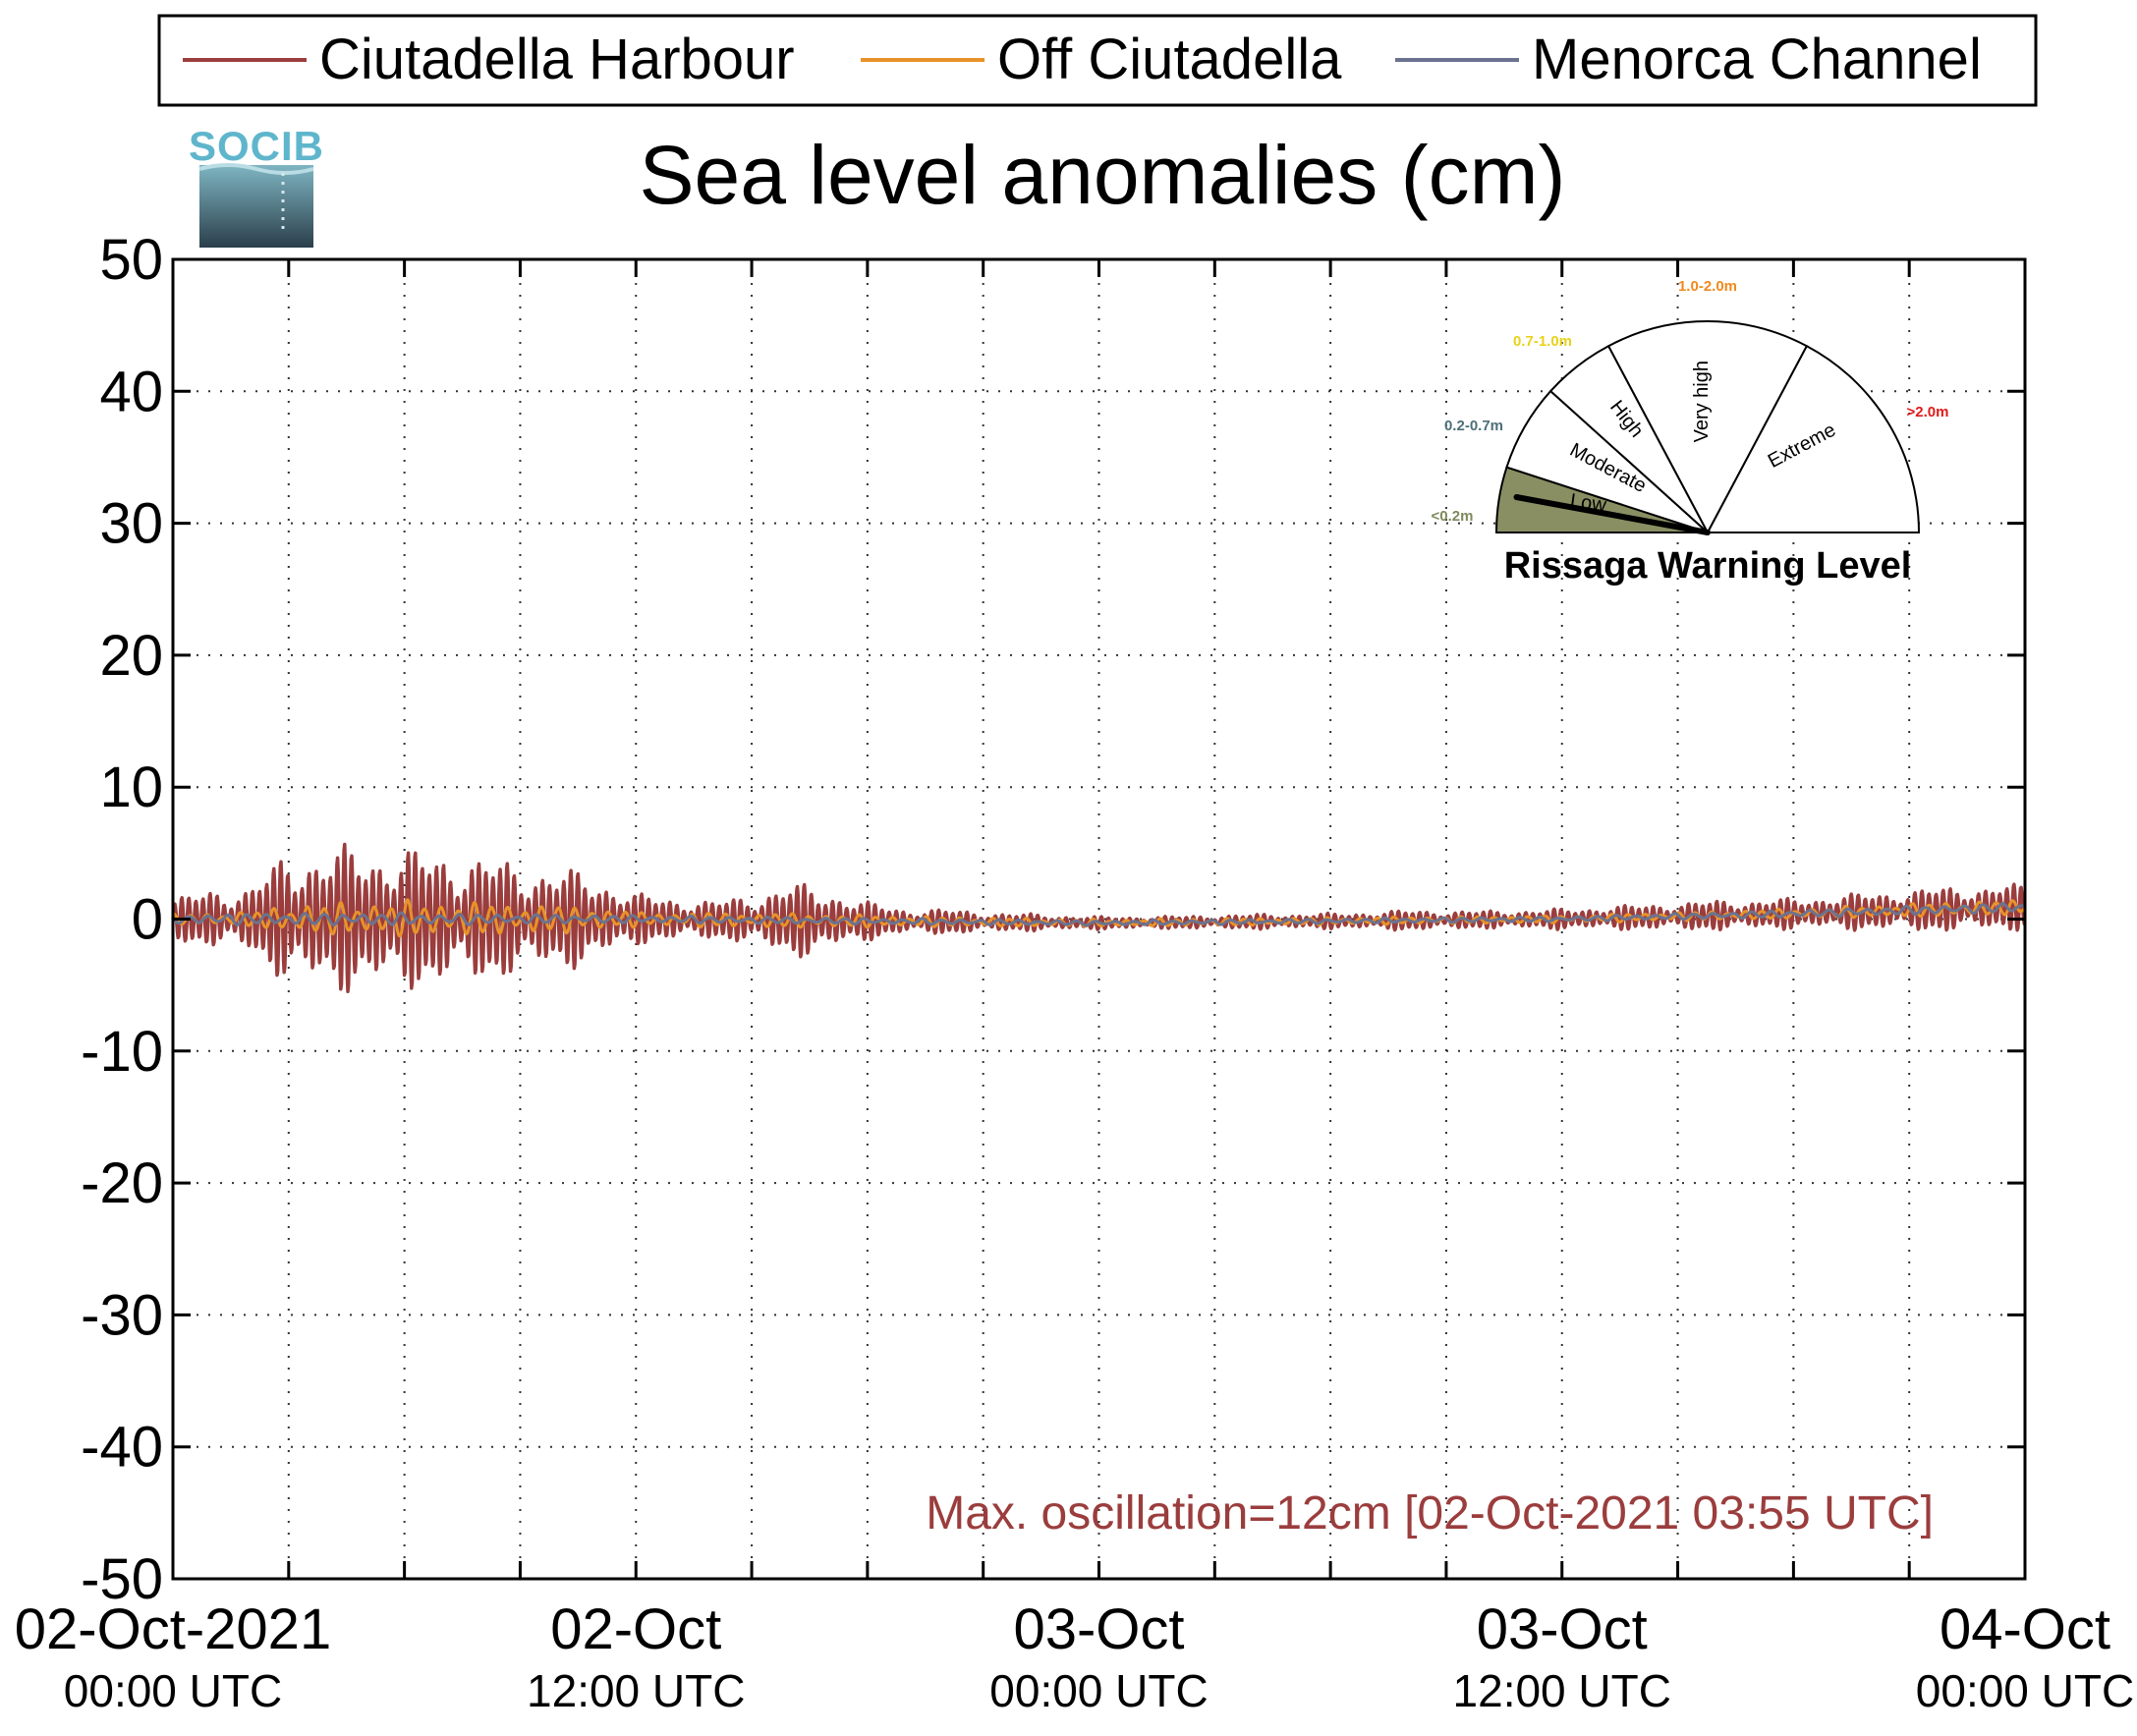 The image size is (2137, 1736). I want to click on gauge-range-low: <0.2m, so click(1453, 516).